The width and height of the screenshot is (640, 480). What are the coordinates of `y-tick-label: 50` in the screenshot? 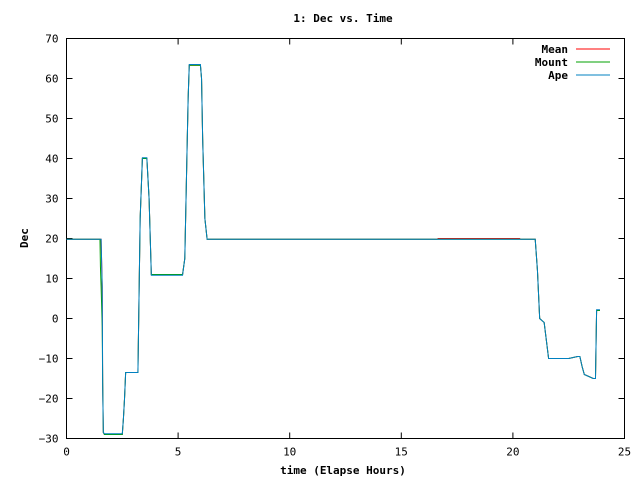 It's located at (51, 119).